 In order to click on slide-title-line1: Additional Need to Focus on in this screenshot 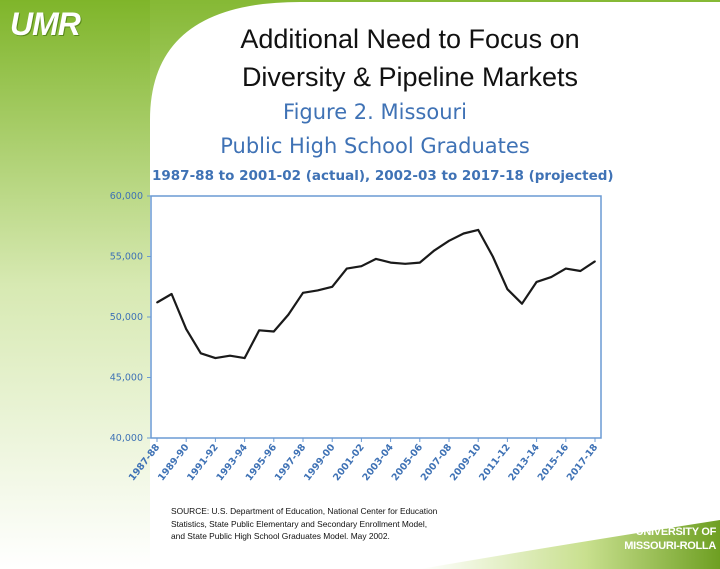, I will do `click(410, 39)`.